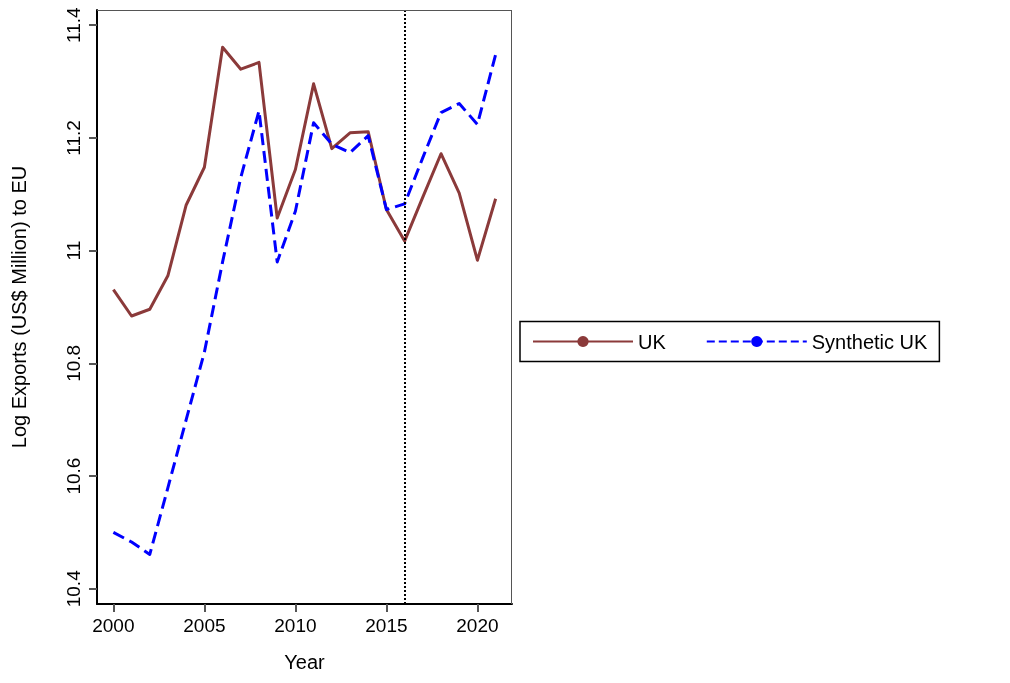 This screenshot has width=1010, height=683. Describe the element at coordinates (305, 662) in the screenshot. I see `x-axis-title: Year` at that location.